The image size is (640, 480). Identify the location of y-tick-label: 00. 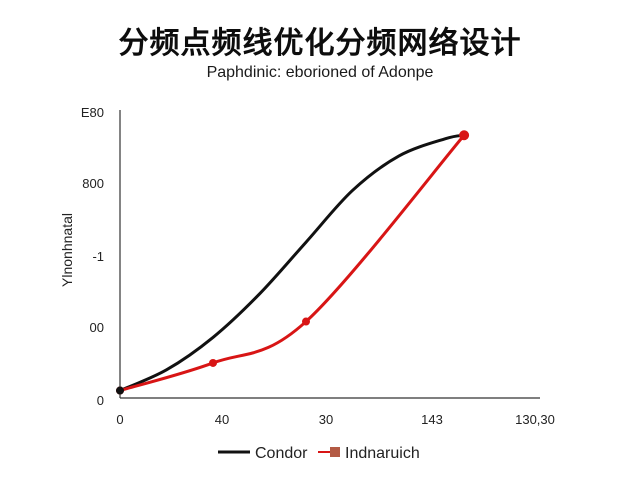
(97, 327).